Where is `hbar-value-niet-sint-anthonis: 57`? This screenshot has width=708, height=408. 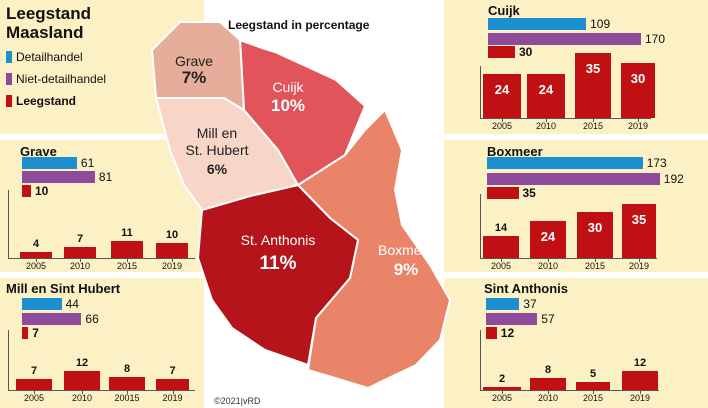
hbar-value-niet-sint-anthonis: 57 is located at coordinates (548, 319).